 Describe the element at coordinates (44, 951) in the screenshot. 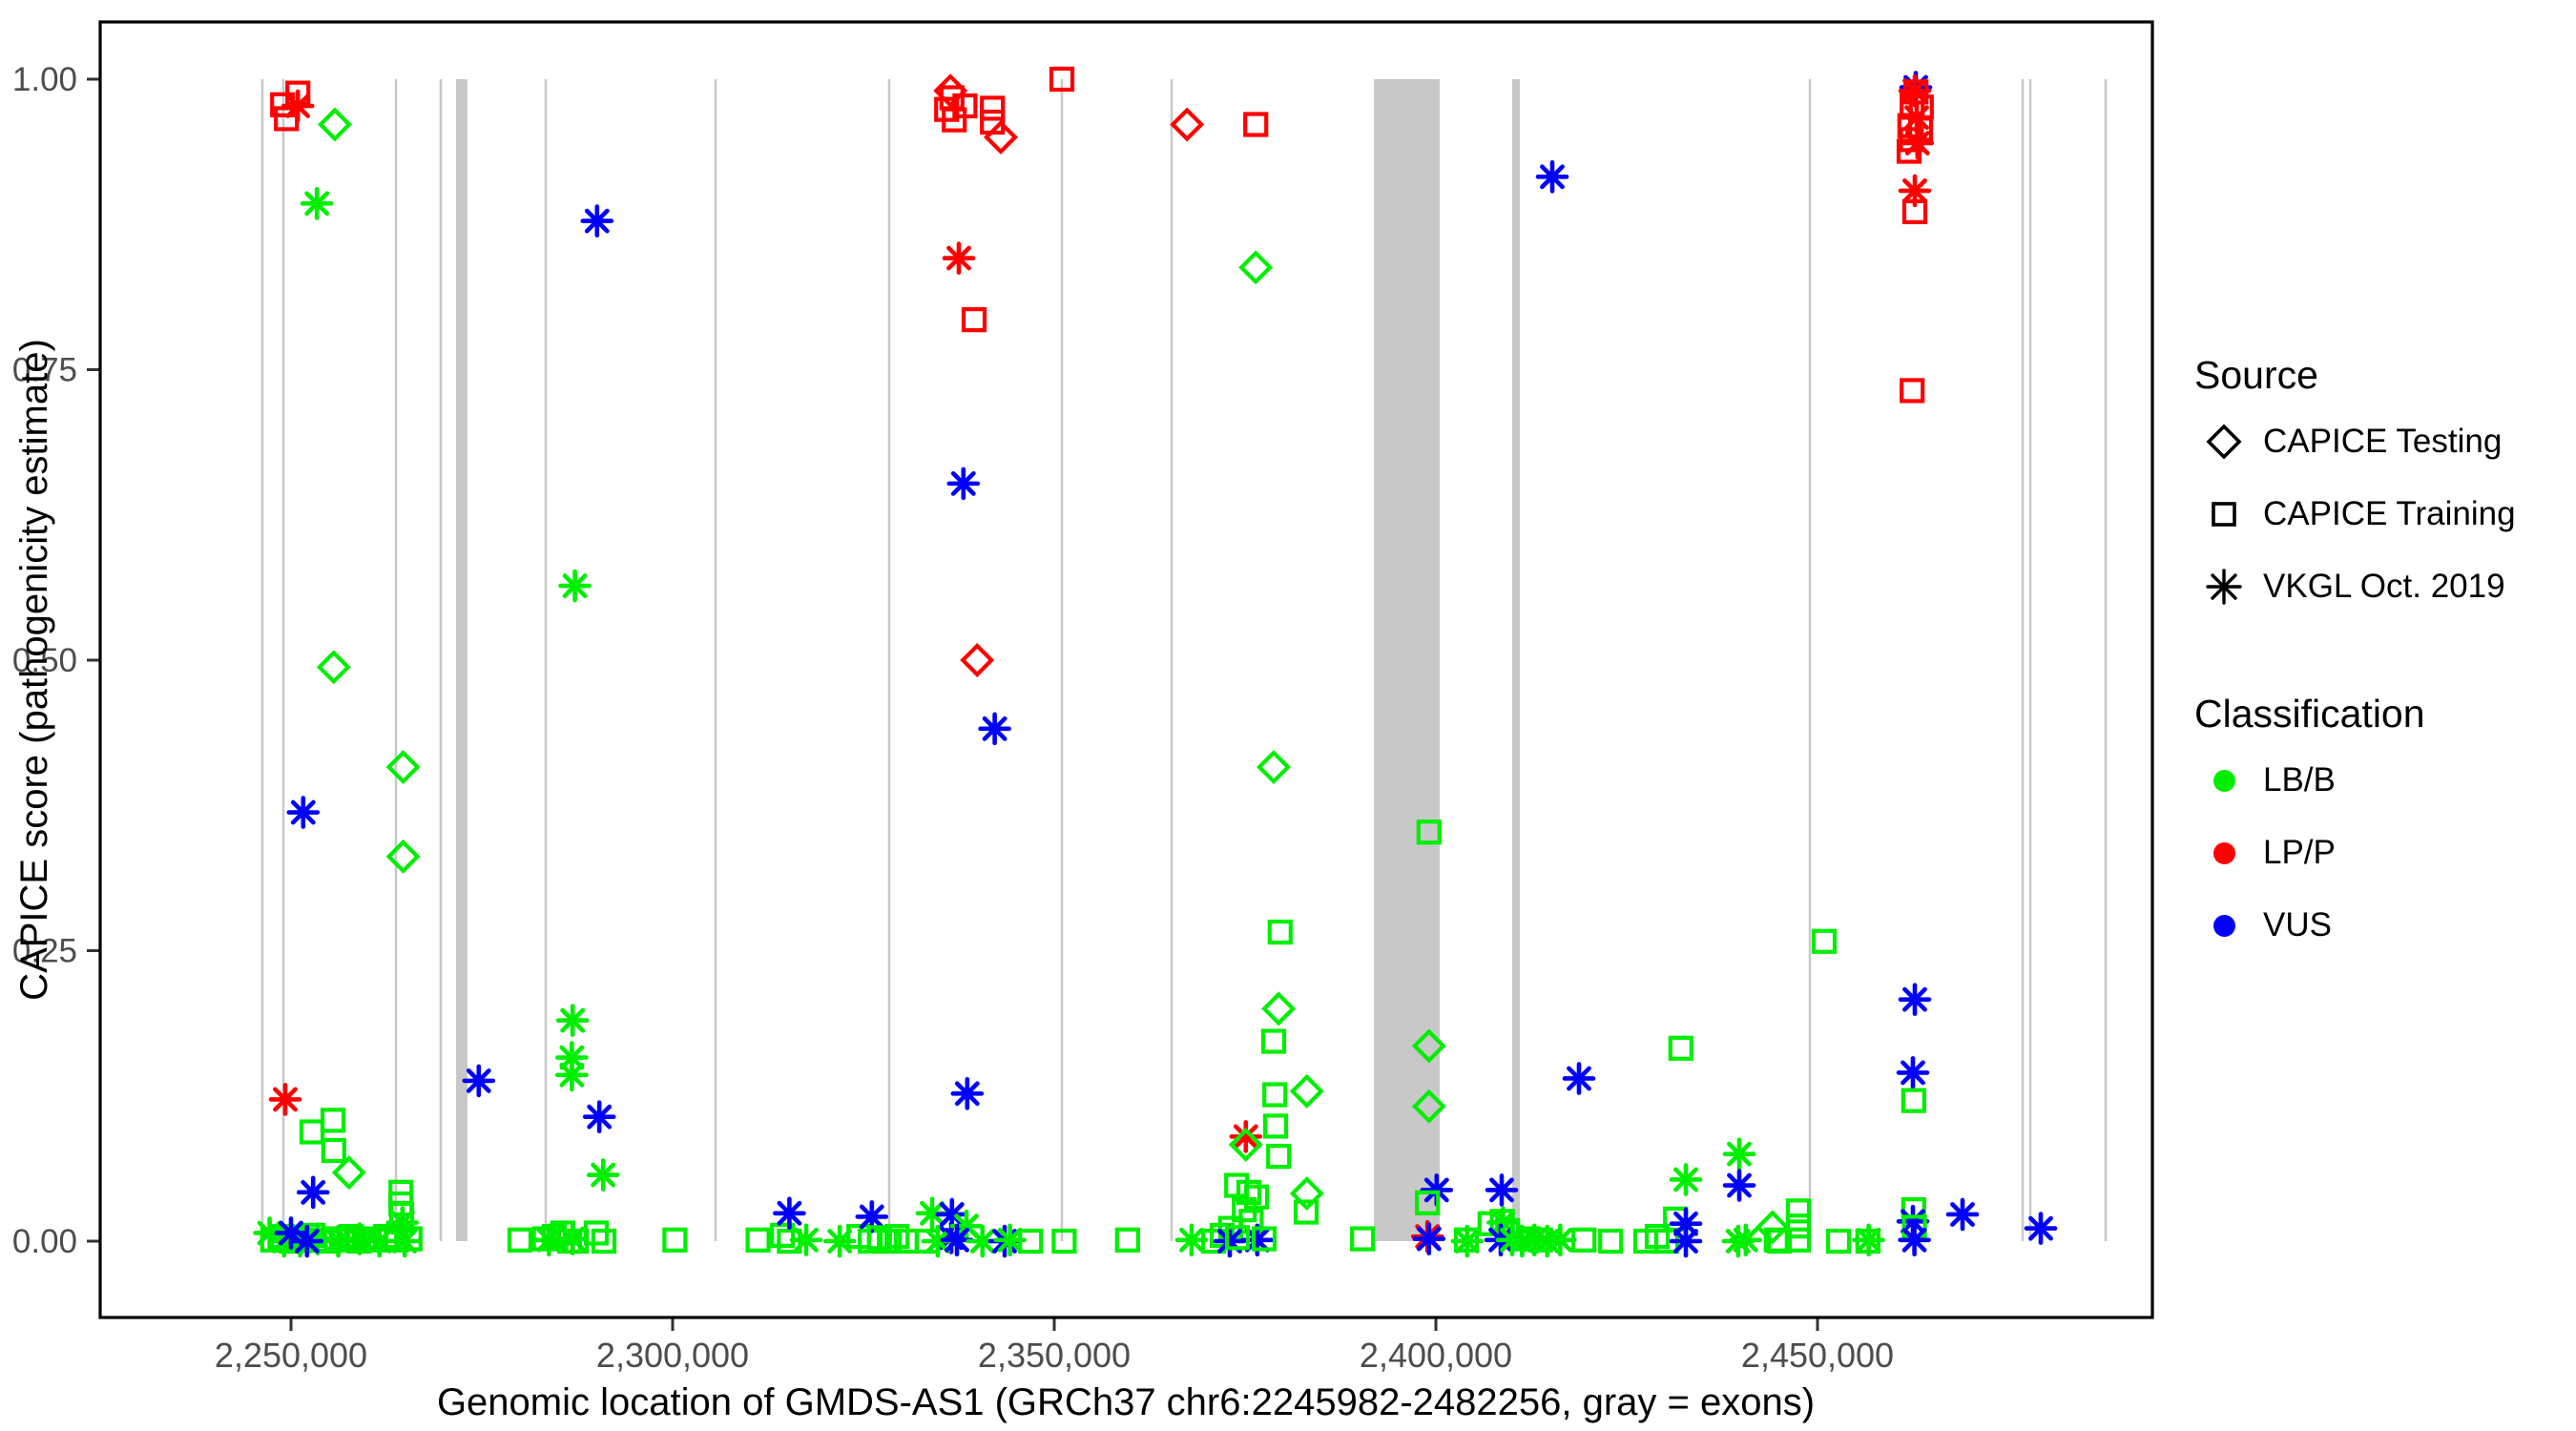

I see `y-tick-label: 0.25` at that location.